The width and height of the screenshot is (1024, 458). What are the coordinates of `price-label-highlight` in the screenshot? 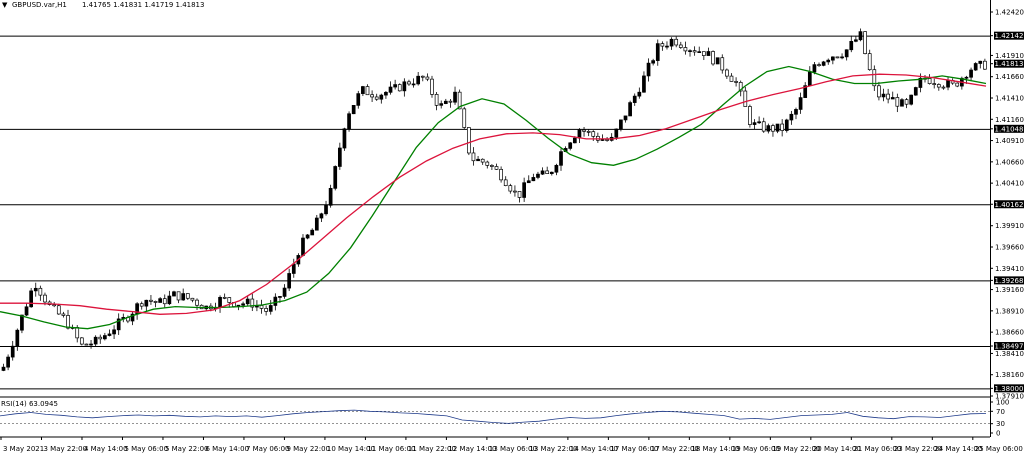 It's located at (1009, 35).